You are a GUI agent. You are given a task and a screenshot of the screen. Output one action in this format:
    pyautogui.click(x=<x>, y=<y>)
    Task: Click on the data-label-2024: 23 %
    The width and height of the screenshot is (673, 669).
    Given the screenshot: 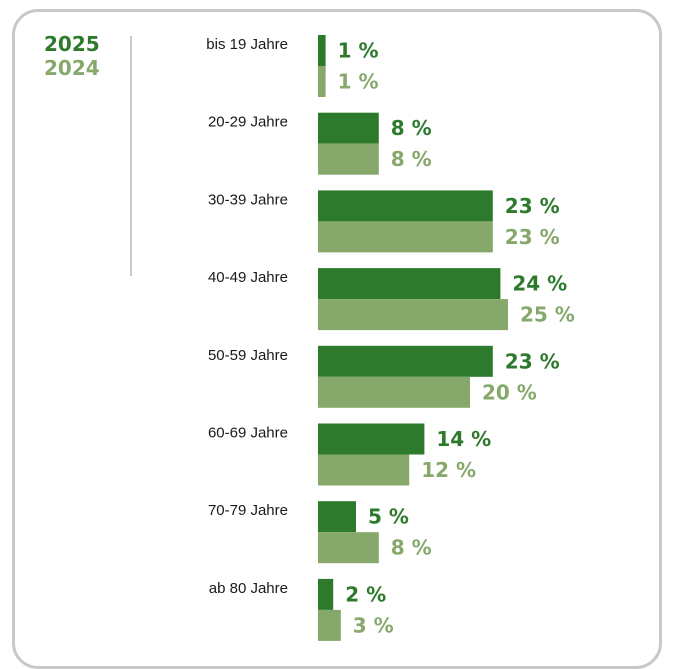 What is the action you would take?
    pyautogui.click(x=532, y=237)
    